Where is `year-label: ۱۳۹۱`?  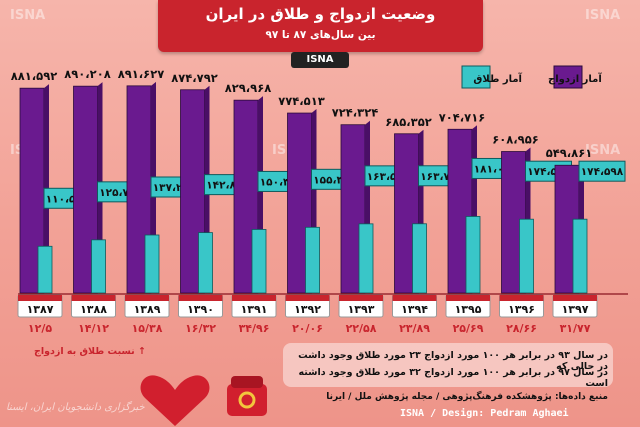 year-label: ۱۳۹۱ is located at coordinates (254, 309).